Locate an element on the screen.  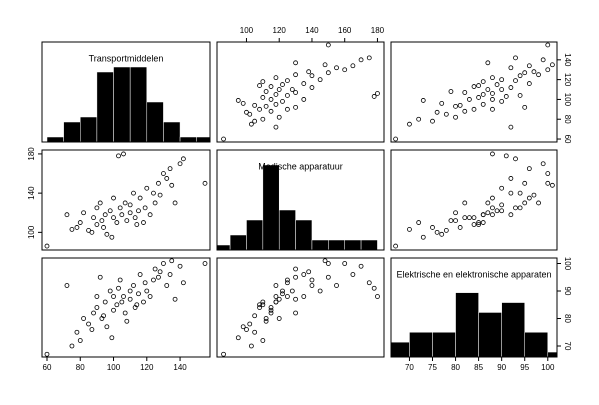
y-tick-label: 90 is located at coordinates (567, 291).